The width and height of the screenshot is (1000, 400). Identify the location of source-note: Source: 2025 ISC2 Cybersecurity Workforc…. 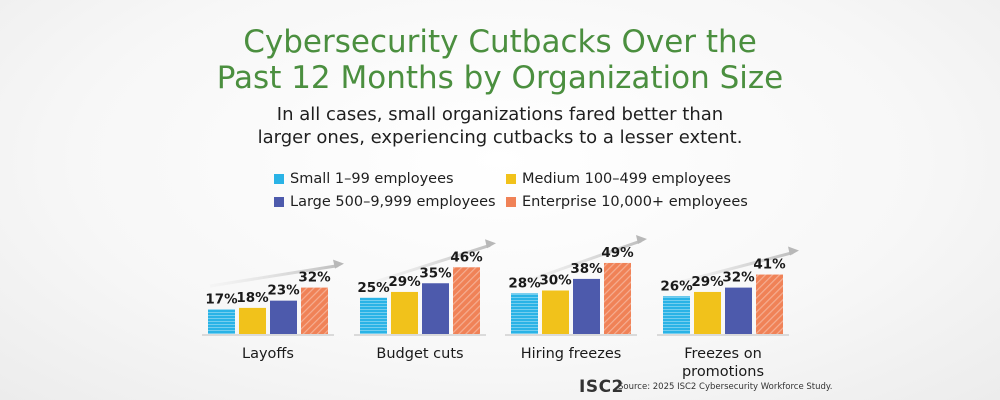
(725, 387).